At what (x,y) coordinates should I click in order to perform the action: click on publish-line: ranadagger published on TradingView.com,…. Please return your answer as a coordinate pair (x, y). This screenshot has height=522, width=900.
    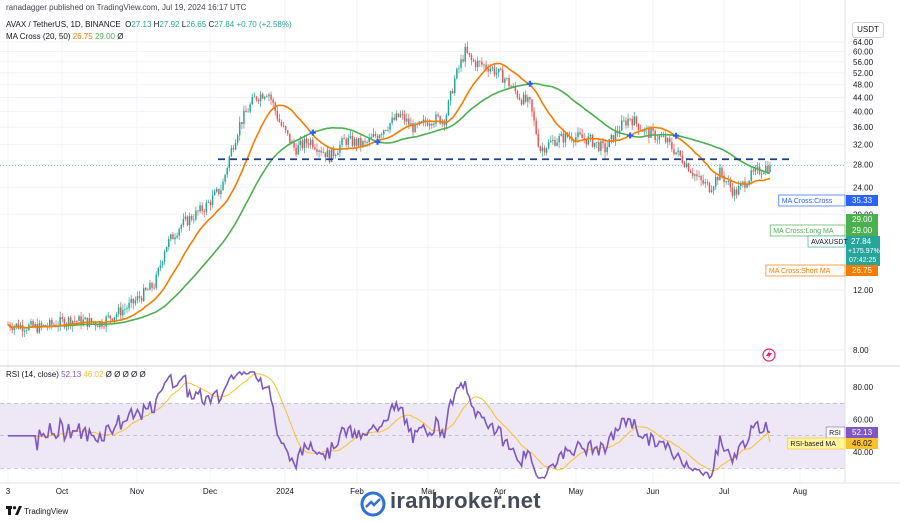
    Looking at the image, I should click on (126, 7).